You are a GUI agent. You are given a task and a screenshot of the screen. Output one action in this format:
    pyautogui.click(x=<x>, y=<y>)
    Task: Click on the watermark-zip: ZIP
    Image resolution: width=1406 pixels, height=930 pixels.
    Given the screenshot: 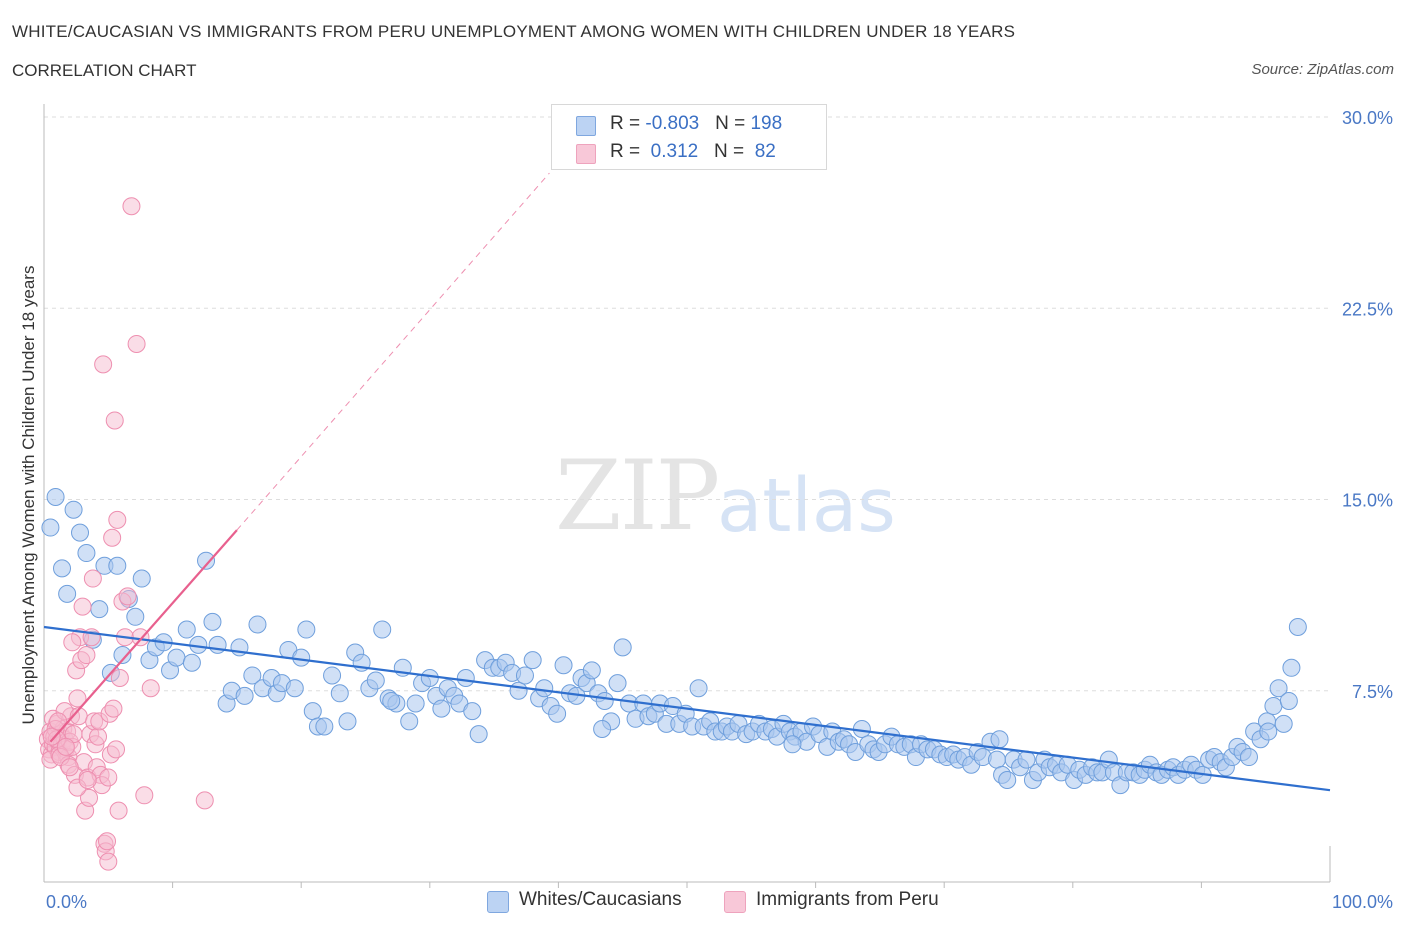 What is the action you would take?
    pyautogui.click(x=637, y=496)
    